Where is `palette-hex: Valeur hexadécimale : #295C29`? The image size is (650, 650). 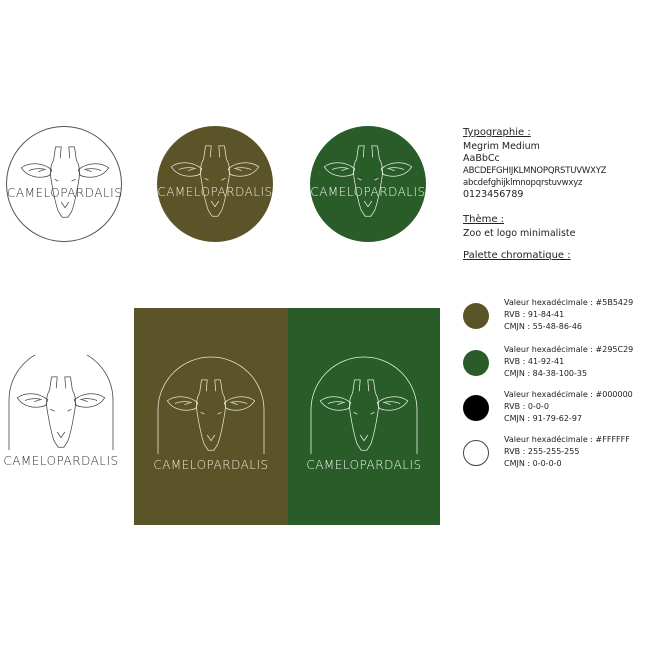
palette-hex: Valeur hexadécimale : #295C29 is located at coordinates (569, 349).